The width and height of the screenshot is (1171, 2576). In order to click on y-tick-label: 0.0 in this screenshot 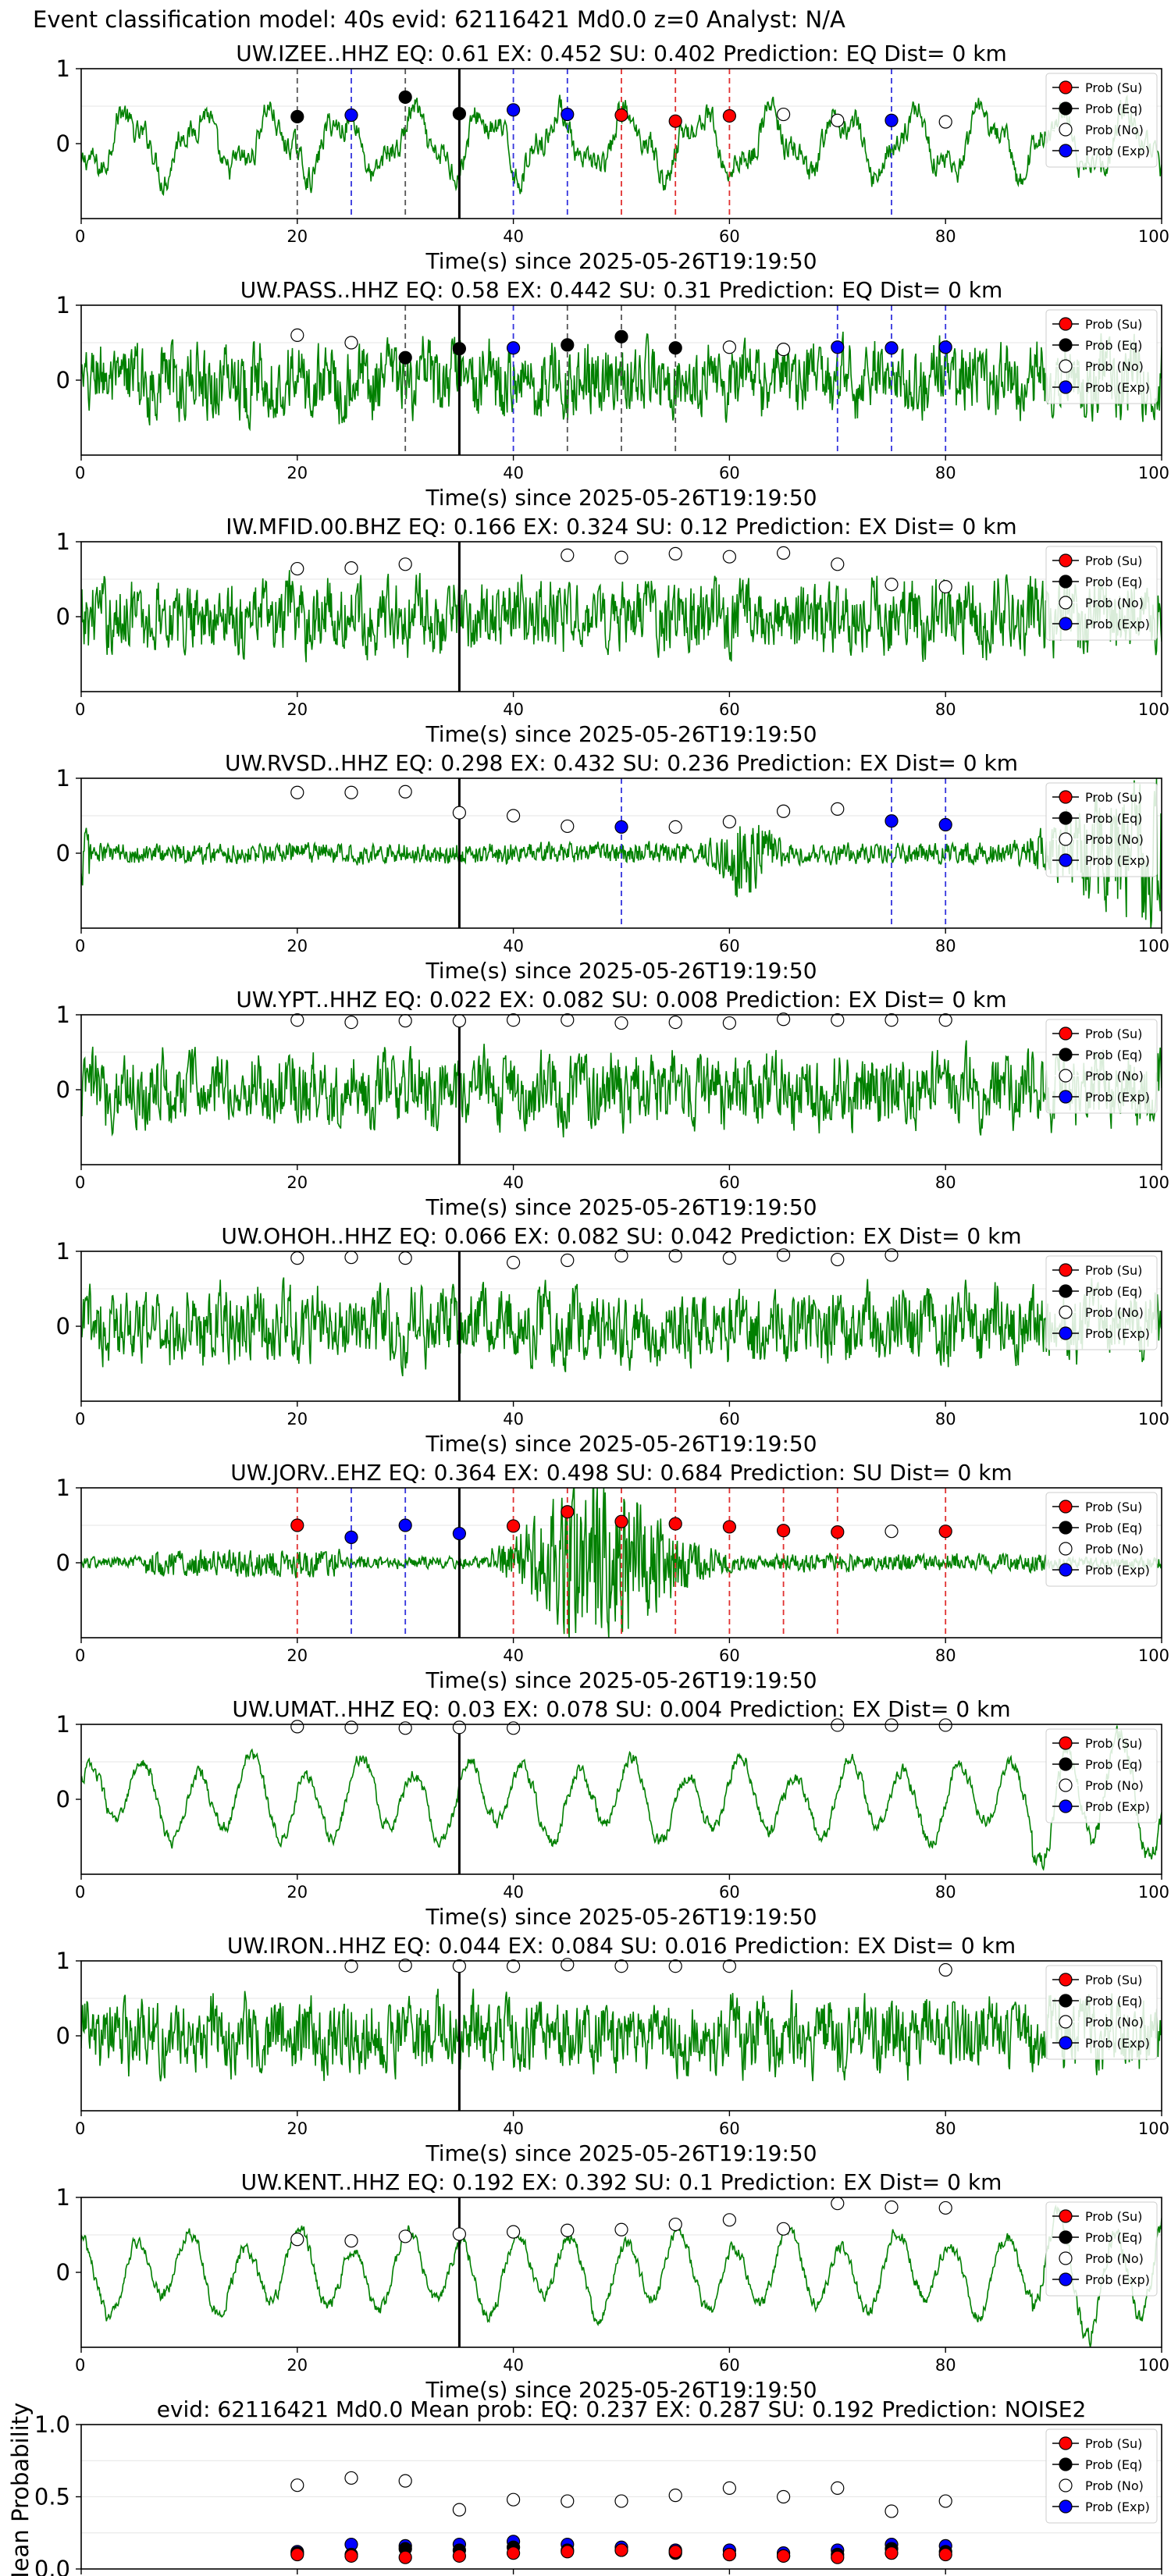, I will do `click(52, 2566)`.